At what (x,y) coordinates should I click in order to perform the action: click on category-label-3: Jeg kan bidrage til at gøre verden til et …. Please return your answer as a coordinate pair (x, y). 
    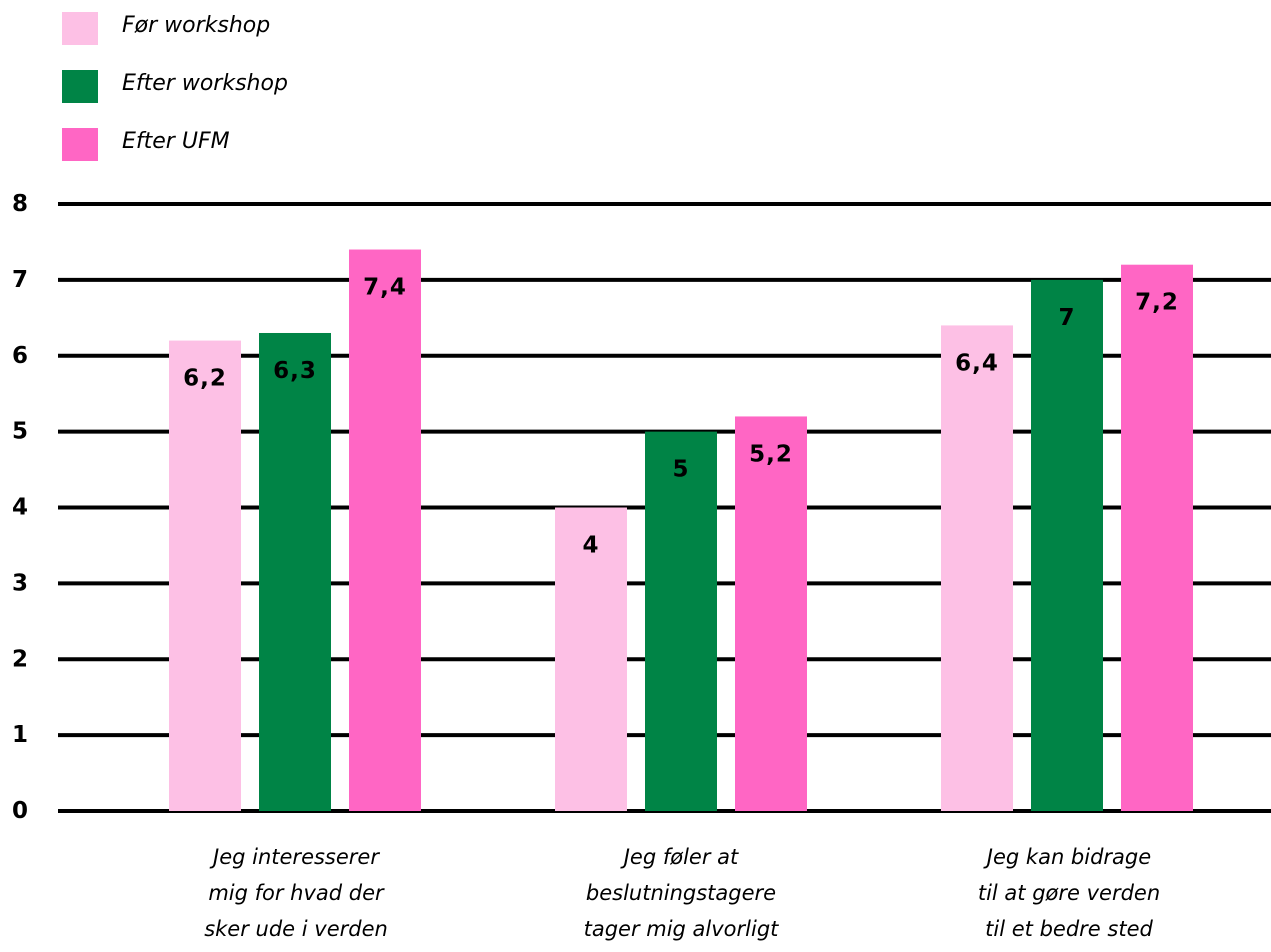
    Looking at the image, I should click on (1069, 893).